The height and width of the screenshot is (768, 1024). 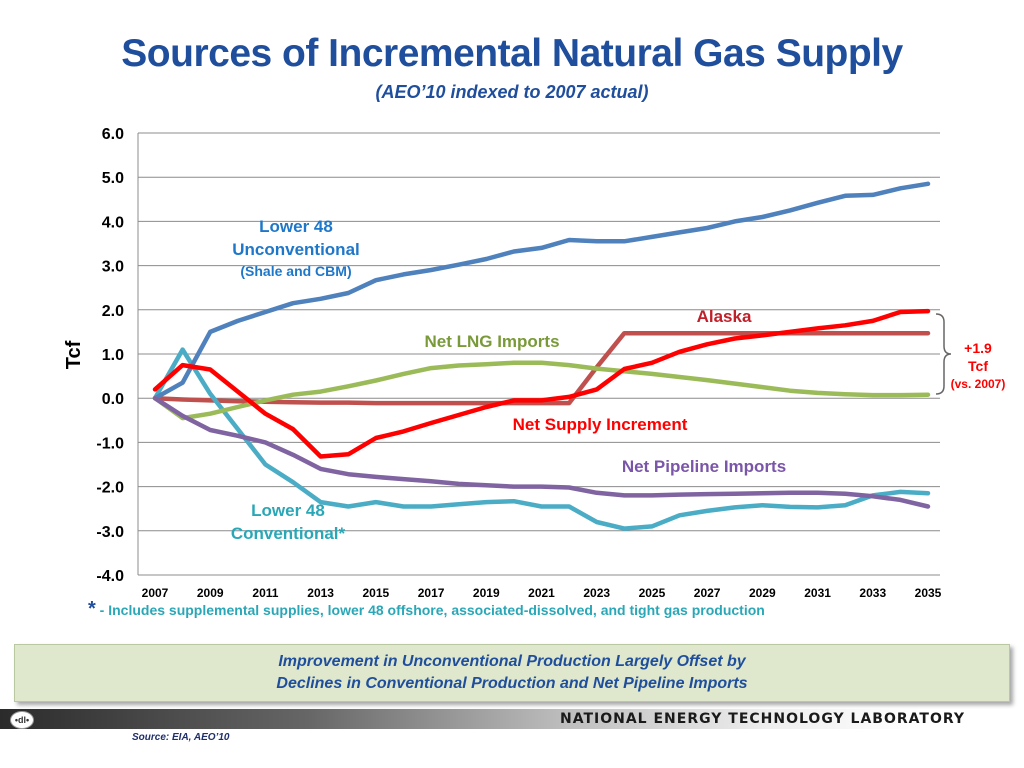 What do you see at coordinates (113, 399) in the screenshot?
I see `y-tick-label: 0.0` at bounding box center [113, 399].